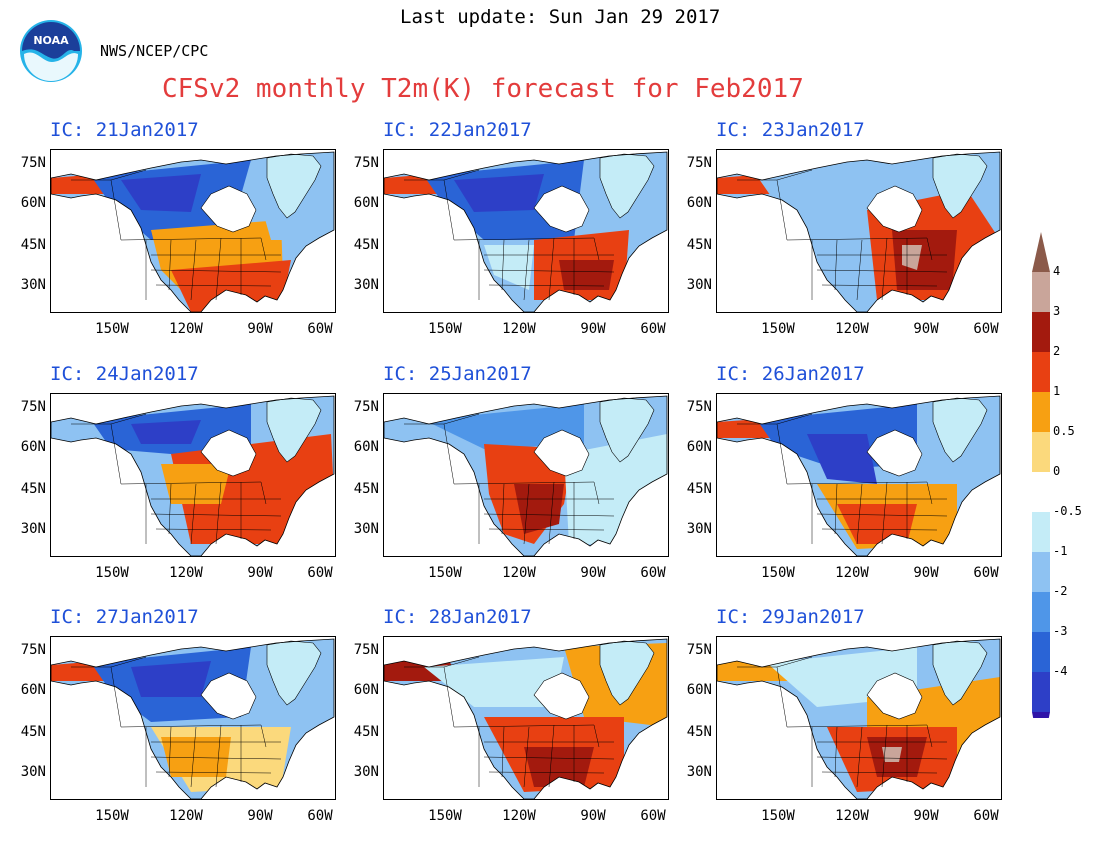 This screenshot has height=850, width=1100. I want to click on panel-title: IC: 27Jan2017, so click(124, 617).